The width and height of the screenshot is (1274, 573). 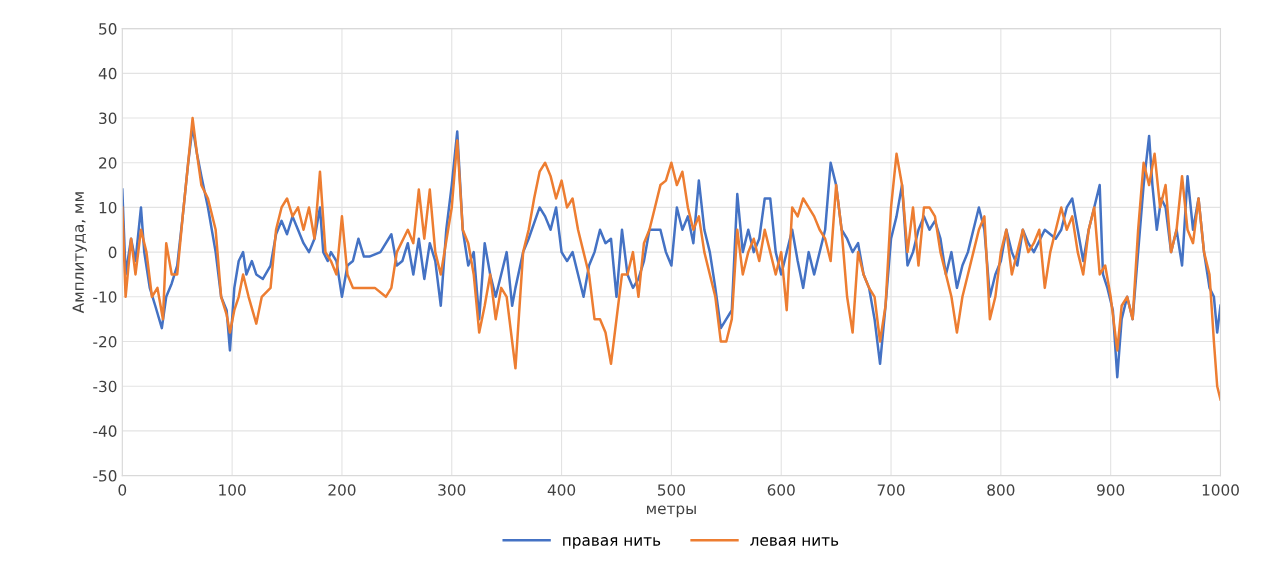 What do you see at coordinates (452, 490) in the screenshot?
I see `x-tick-label: 300` at bounding box center [452, 490].